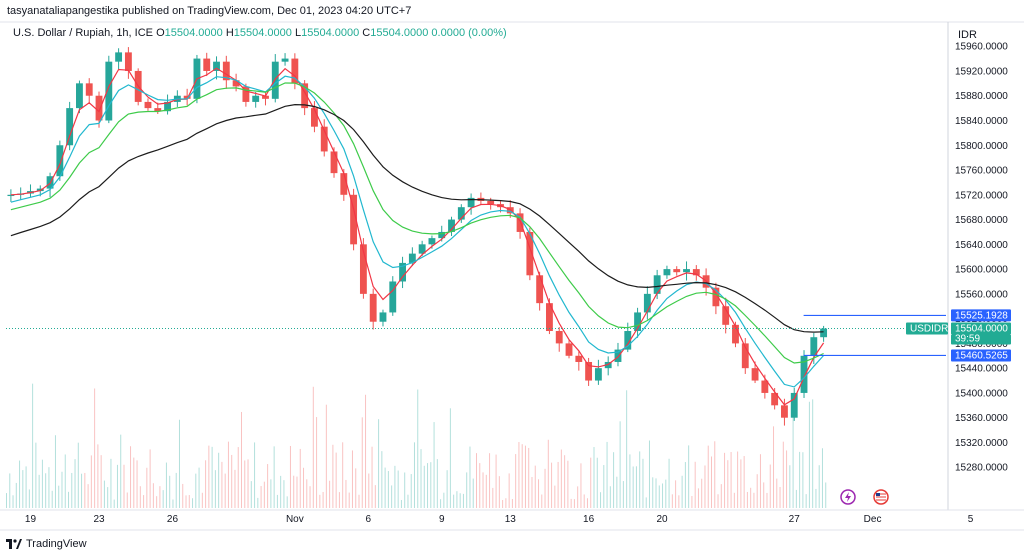  I want to click on low-value: 15504.0000, so click(330, 33).